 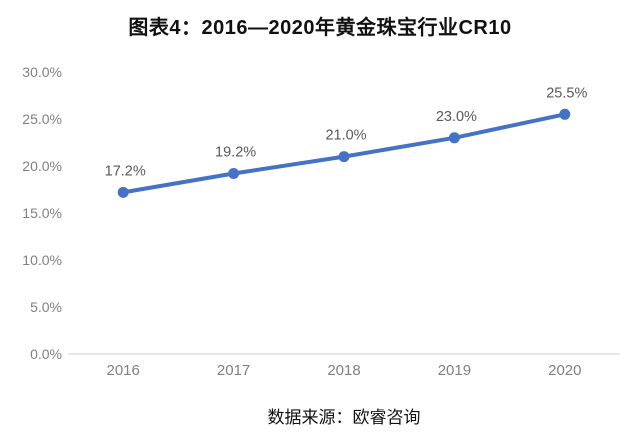 What do you see at coordinates (46, 354) in the screenshot?
I see `y-axis-tick-label: 0.0%` at bounding box center [46, 354].